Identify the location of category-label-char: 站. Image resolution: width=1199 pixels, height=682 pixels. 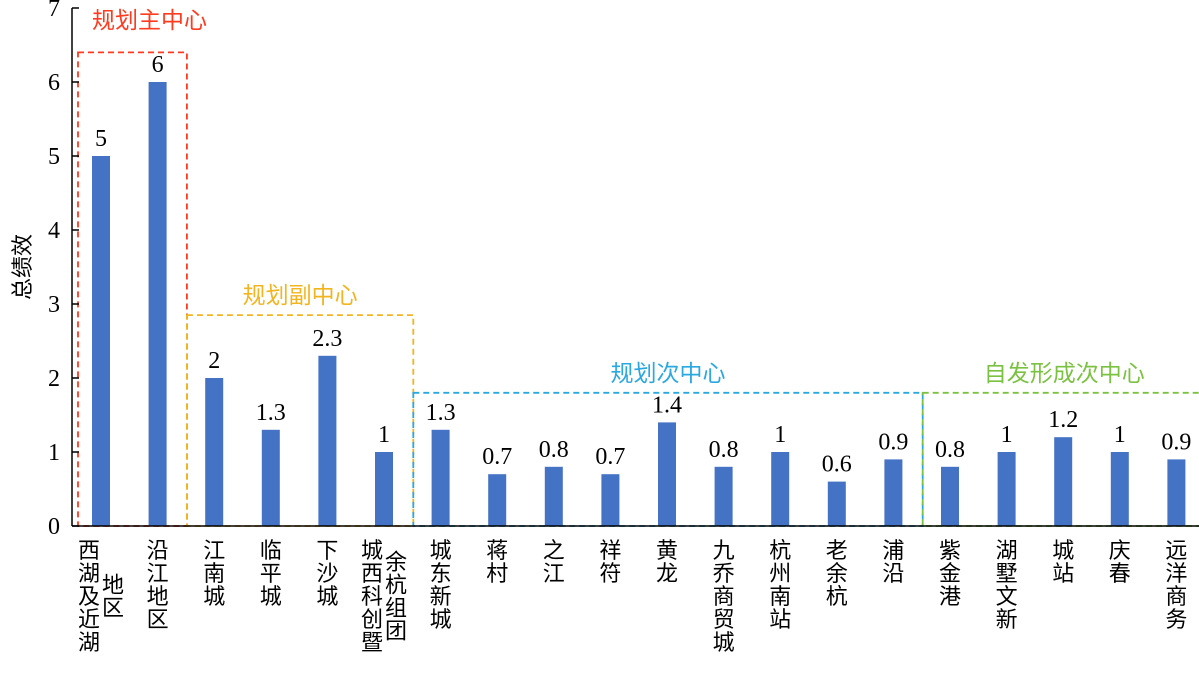
(1063, 574).